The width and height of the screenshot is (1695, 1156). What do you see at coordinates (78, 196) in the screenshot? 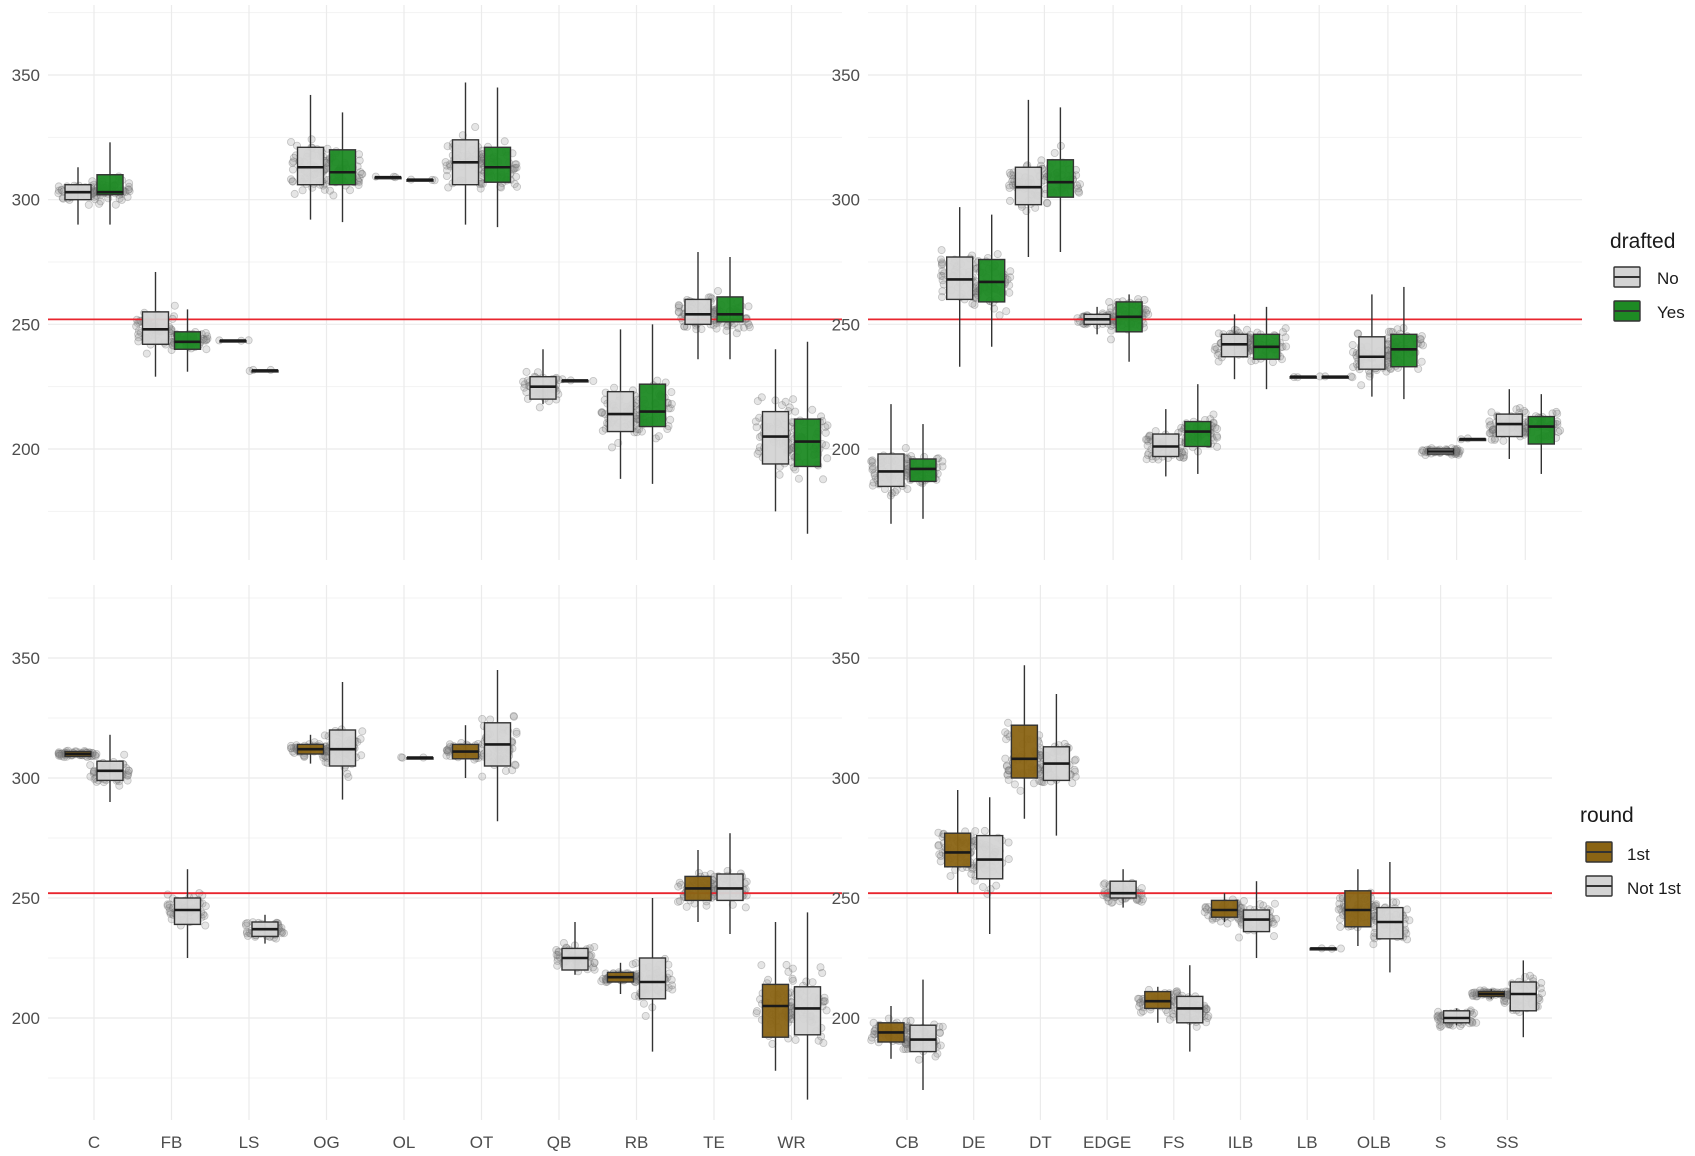
I see `box-c-no` at bounding box center [78, 196].